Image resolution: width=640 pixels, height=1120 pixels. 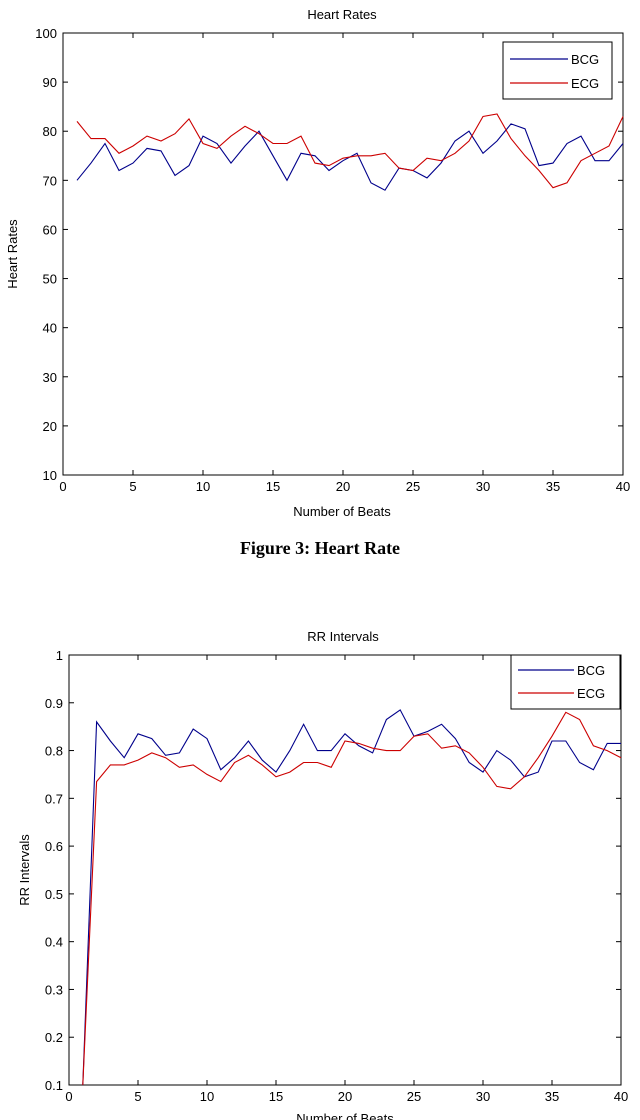 What do you see at coordinates (621, 1096) in the screenshot?
I see `chart2-xtick-label: 40` at bounding box center [621, 1096].